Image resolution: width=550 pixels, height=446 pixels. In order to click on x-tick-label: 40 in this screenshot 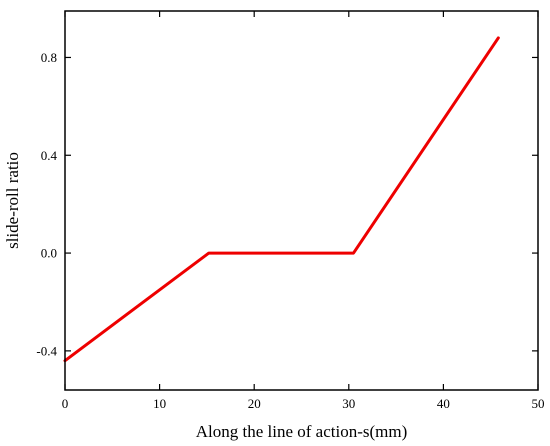, I will do `click(443, 403)`.